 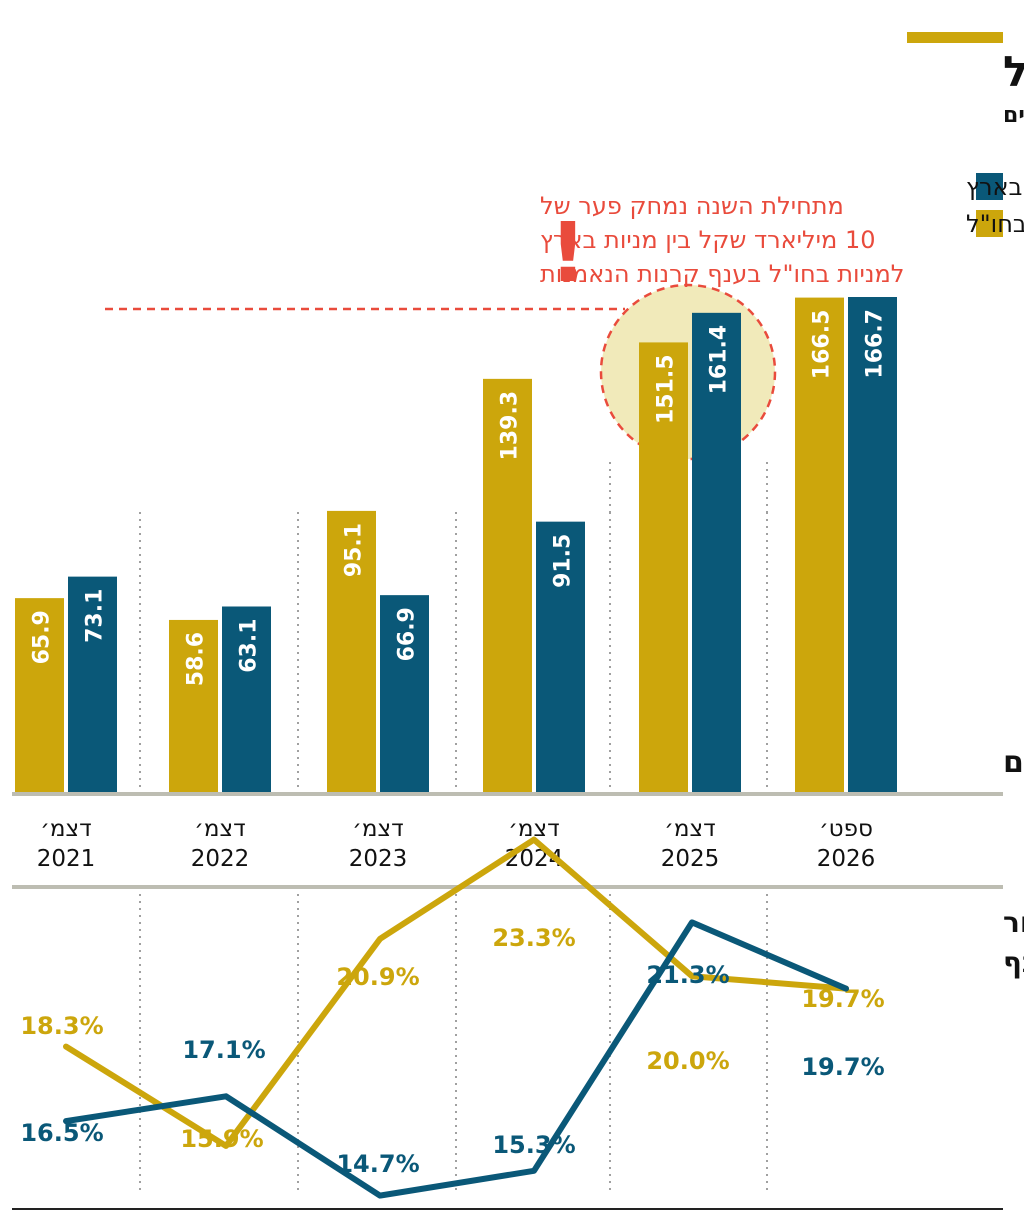 What do you see at coordinates (1013, 762) in the screenshot?
I see `bars-label: נכסים` at bounding box center [1013, 762].